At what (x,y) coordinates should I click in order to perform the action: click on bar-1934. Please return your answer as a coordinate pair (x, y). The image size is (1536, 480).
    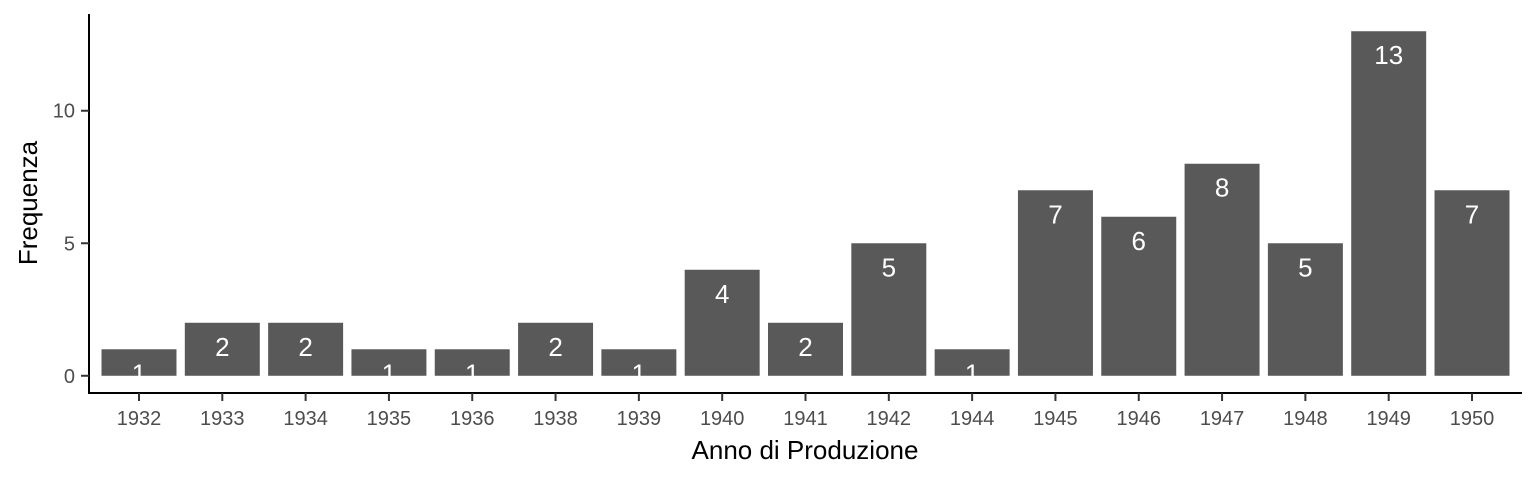
    Looking at the image, I should click on (306, 349).